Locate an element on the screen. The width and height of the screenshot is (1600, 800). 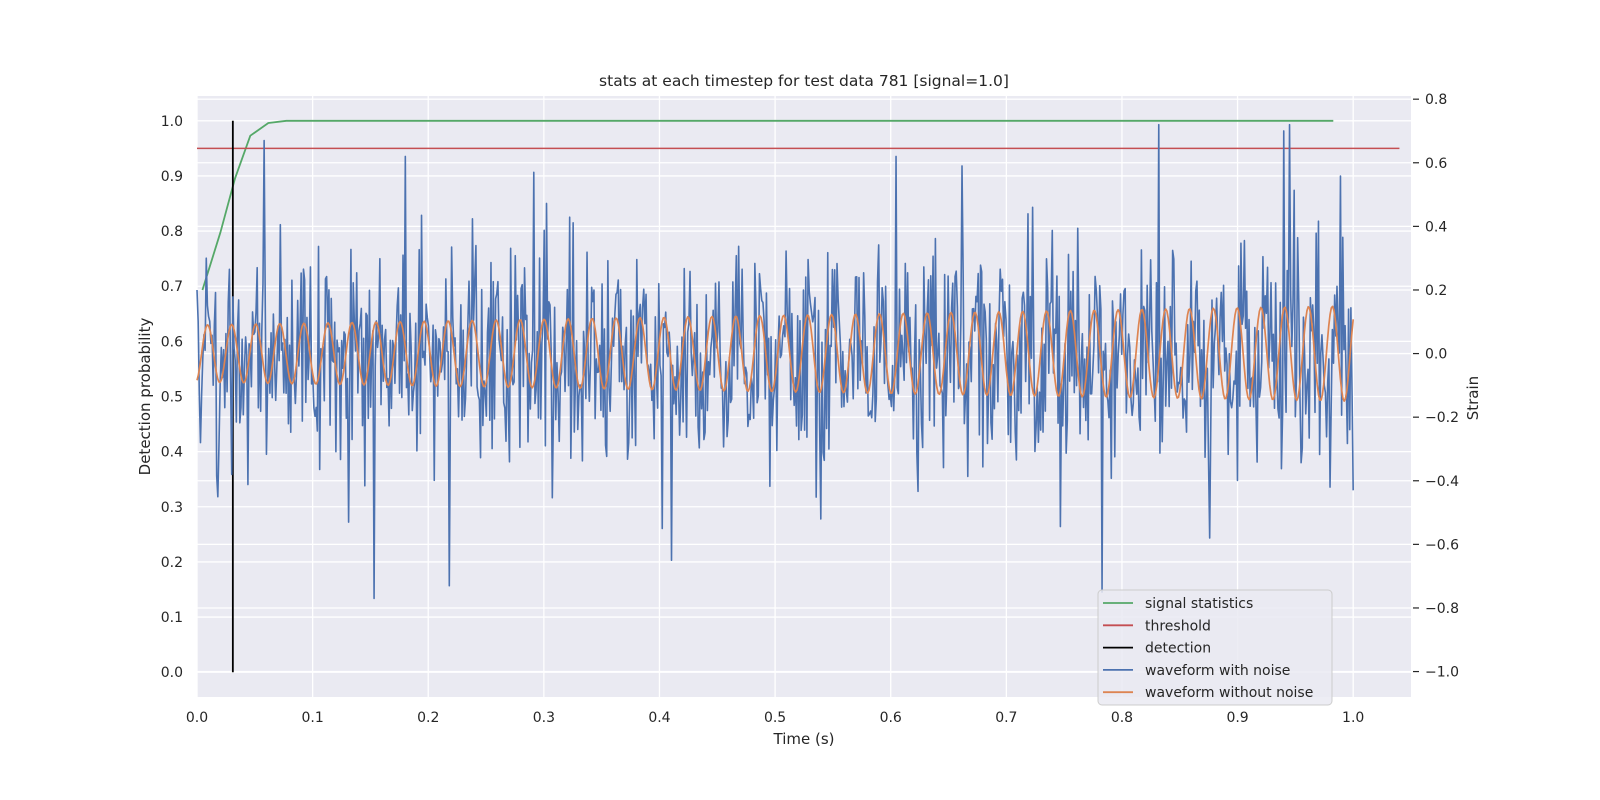
y-right-tick-label: −0.6 is located at coordinates (1442, 545).